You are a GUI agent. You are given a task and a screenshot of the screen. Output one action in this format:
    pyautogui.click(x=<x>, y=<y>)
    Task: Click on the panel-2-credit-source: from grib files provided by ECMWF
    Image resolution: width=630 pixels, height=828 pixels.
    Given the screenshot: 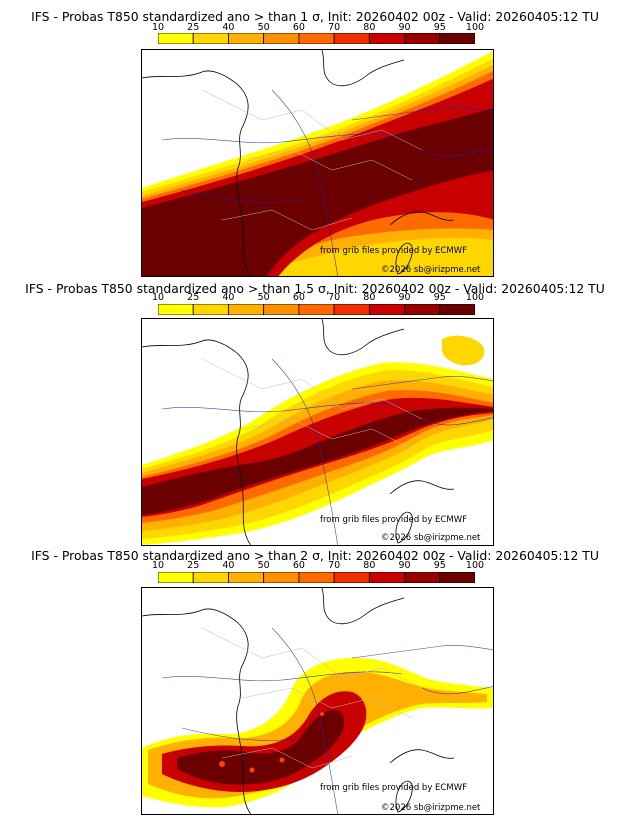 What is the action you would take?
    pyautogui.click(x=393, y=520)
    